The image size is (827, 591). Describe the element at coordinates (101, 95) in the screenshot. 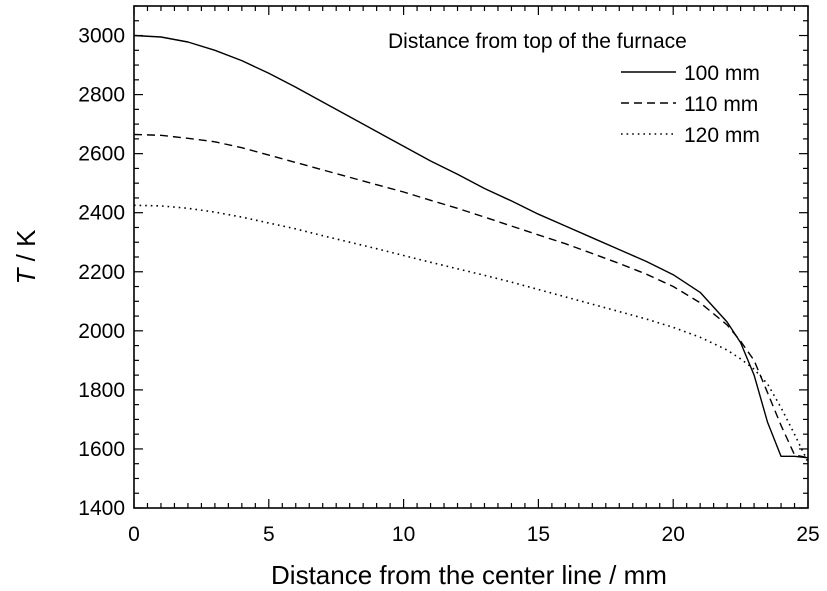

I see `y-tick-label: 2800` at that location.